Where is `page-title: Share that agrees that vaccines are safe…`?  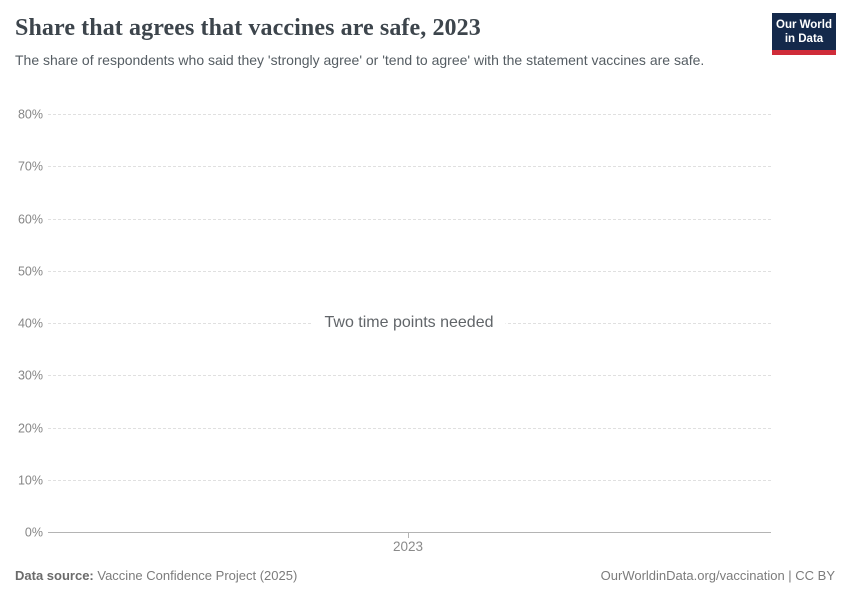
page-title: Share that agrees that vaccines are safe… is located at coordinates (248, 28).